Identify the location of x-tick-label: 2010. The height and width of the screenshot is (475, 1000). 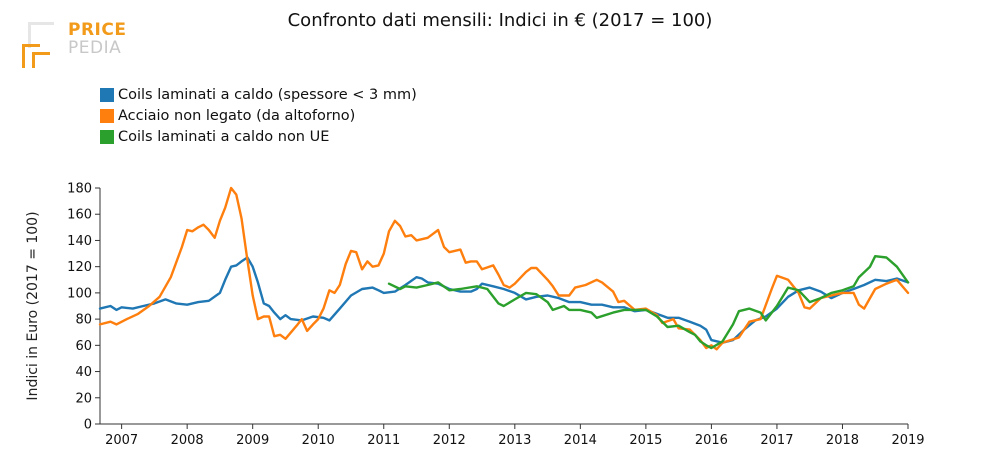
(318, 440).